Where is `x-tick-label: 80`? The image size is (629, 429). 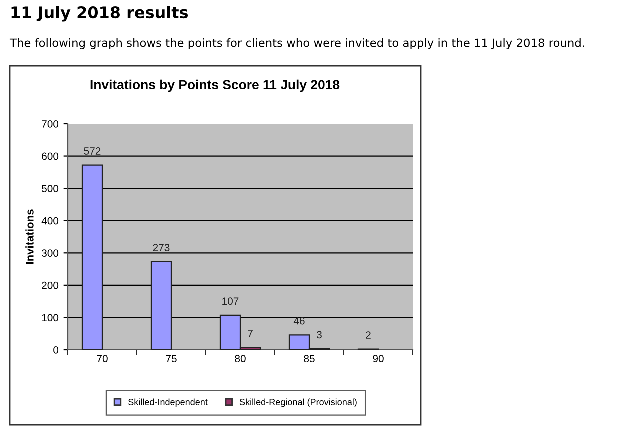 x-tick-label: 80 is located at coordinates (240, 359).